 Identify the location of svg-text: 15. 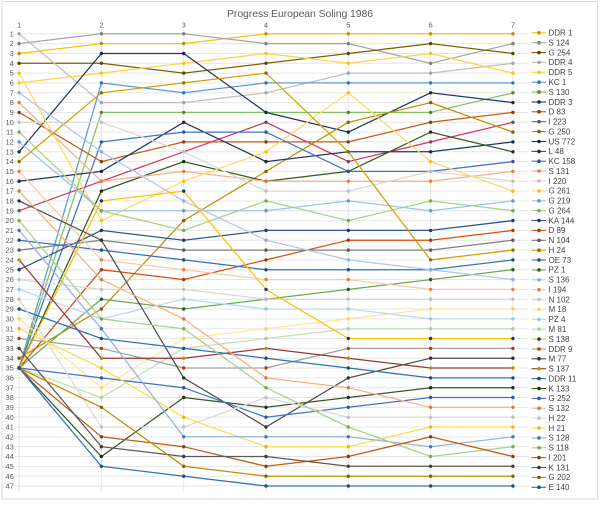
(9, 171).